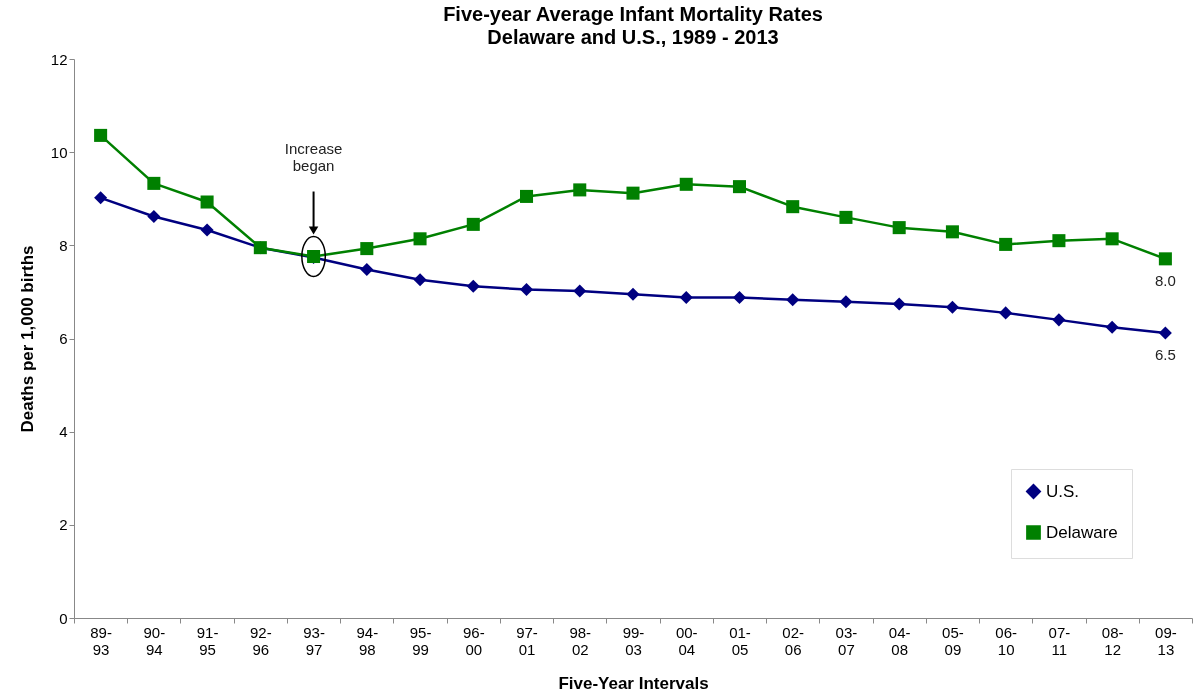 The width and height of the screenshot is (1198, 696). What do you see at coordinates (27, 339) in the screenshot?
I see `y-axis-title: Deaths per 1,000 births` at bounding box center [27, 339].